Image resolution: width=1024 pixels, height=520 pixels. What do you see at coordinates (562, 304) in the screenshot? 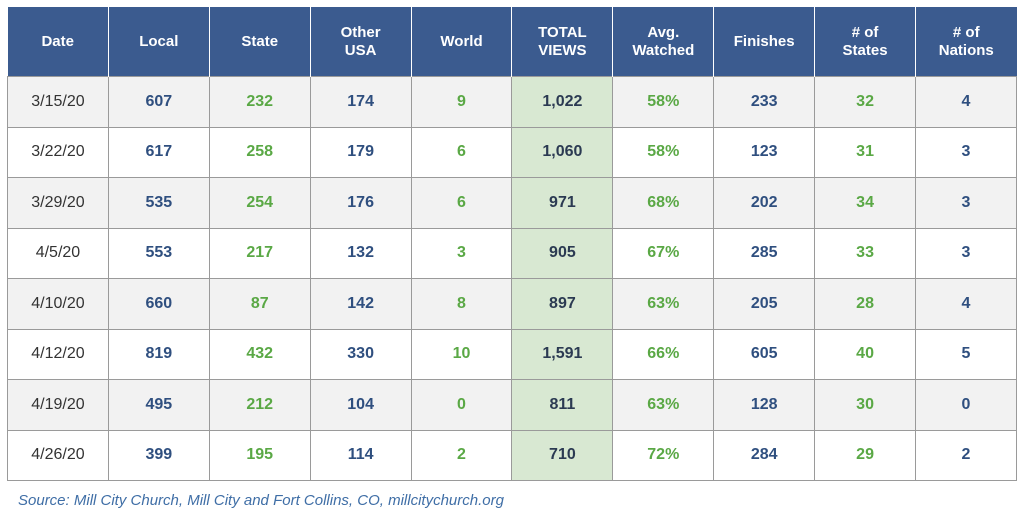
I see `table-cell: 897` at bounding box center [562, 304].